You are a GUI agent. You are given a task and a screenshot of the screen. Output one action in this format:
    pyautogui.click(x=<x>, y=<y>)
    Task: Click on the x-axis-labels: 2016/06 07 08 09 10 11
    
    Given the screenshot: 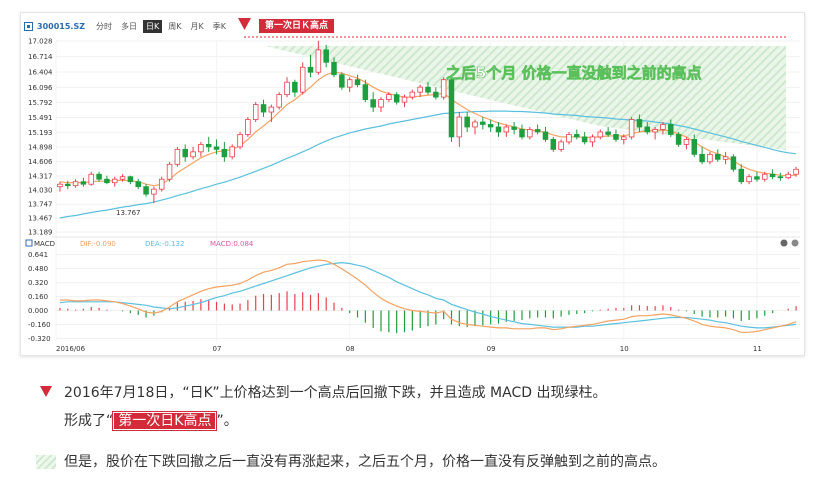 What is the action you would take?
    pyautogui.click(x=409, y=349)
    